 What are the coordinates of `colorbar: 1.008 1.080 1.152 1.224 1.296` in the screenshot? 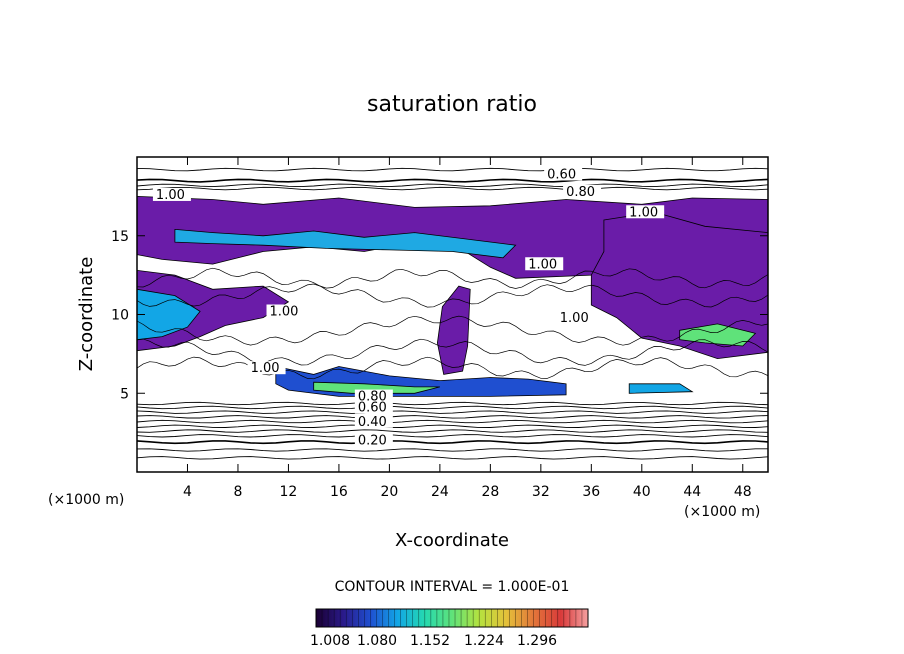 It's located at (449, 628).